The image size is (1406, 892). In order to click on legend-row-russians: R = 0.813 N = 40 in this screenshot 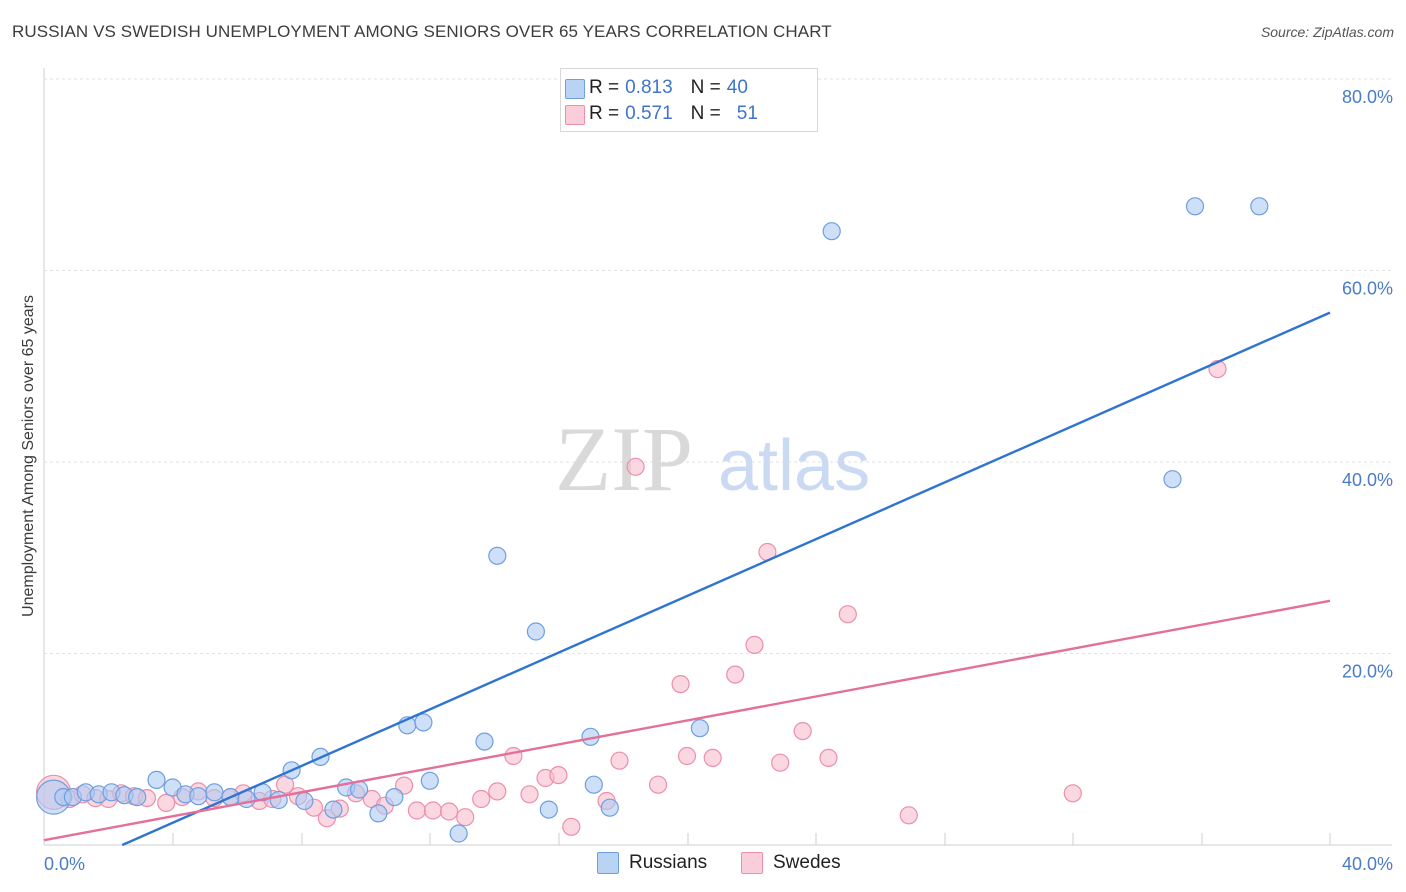, I will do `click(656, 88)`.